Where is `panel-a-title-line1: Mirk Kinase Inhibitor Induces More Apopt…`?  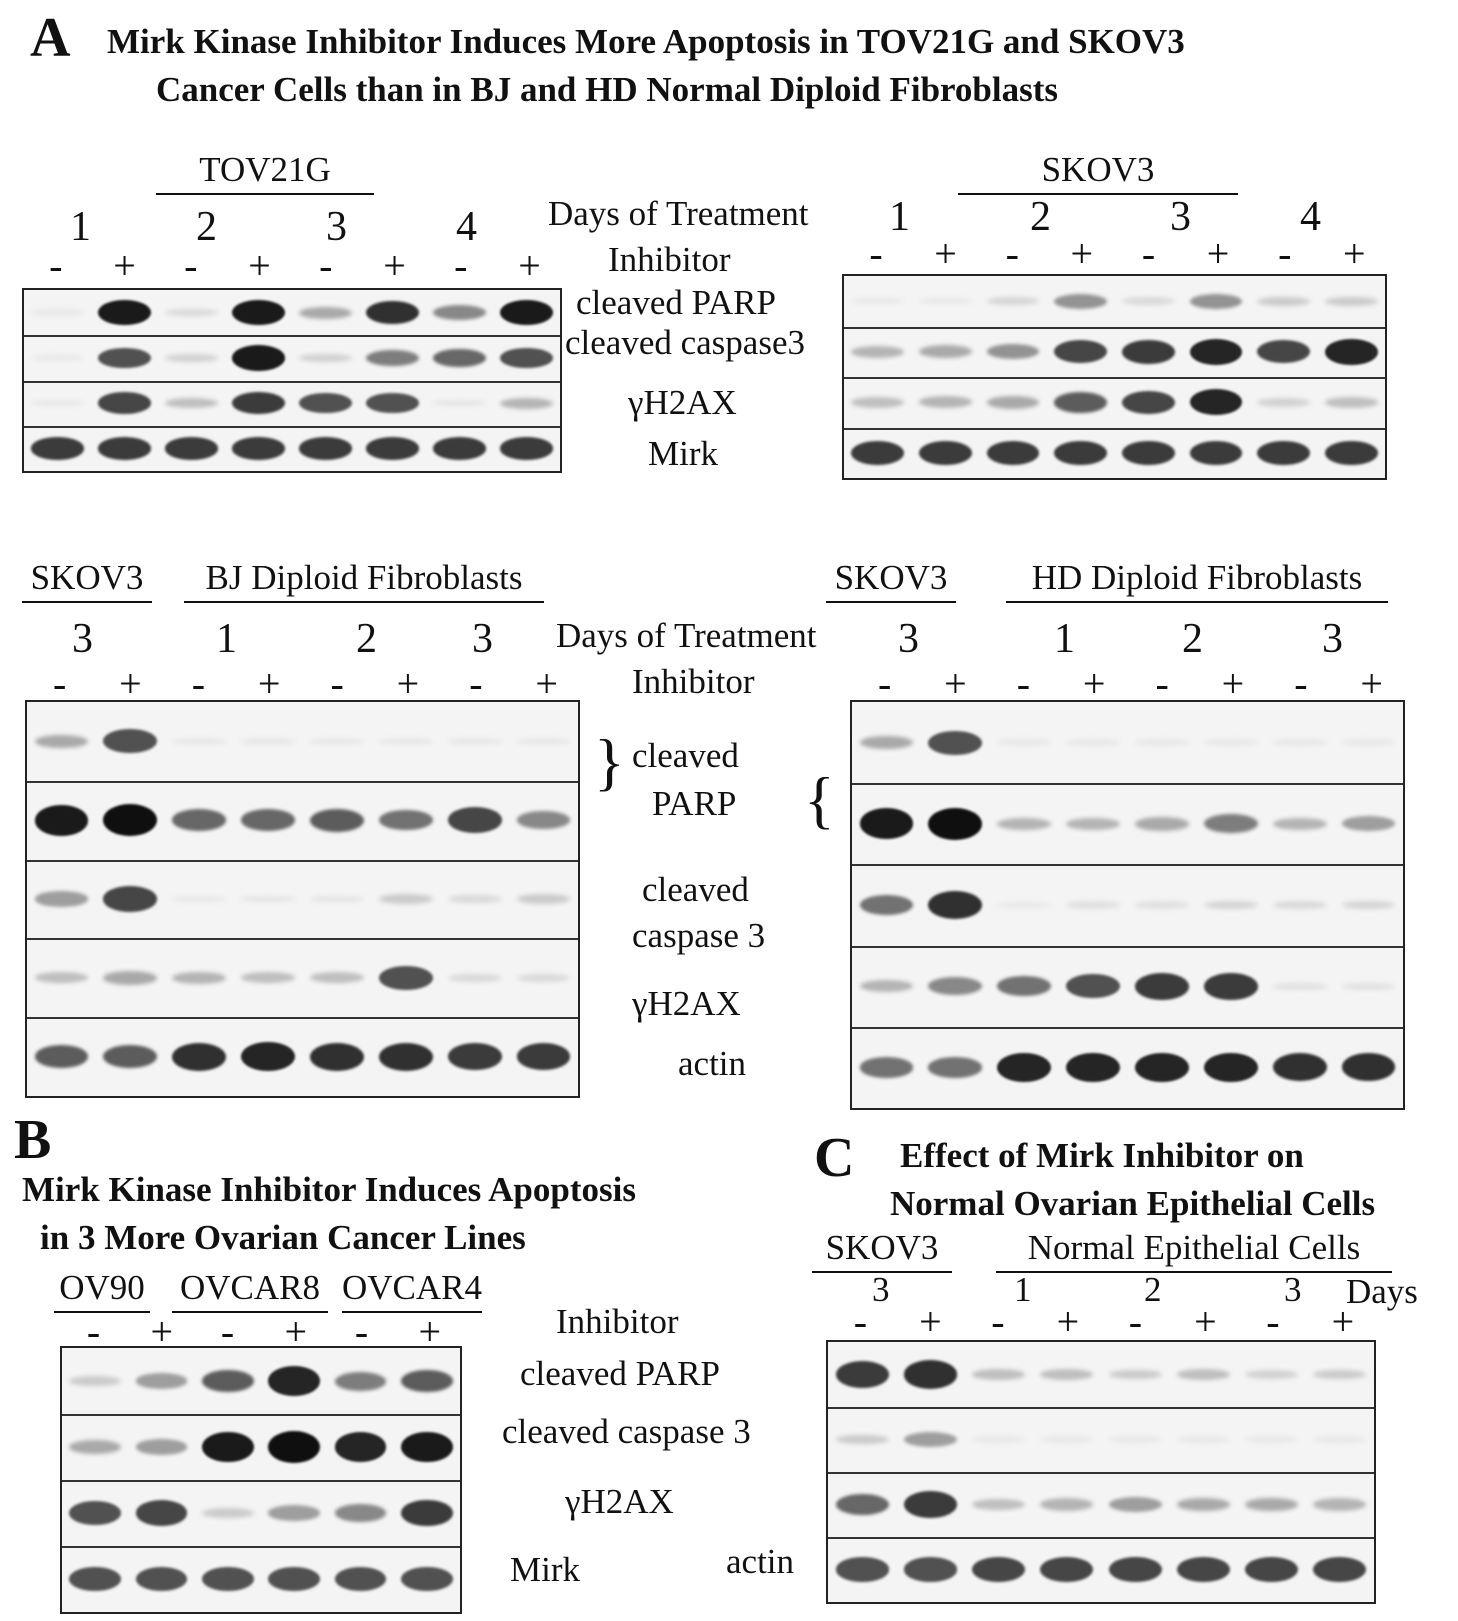 panel-a-title-line1: Mirk Kinase Inhibitor Induces More Apopt… is located at coordinates (646, 41).